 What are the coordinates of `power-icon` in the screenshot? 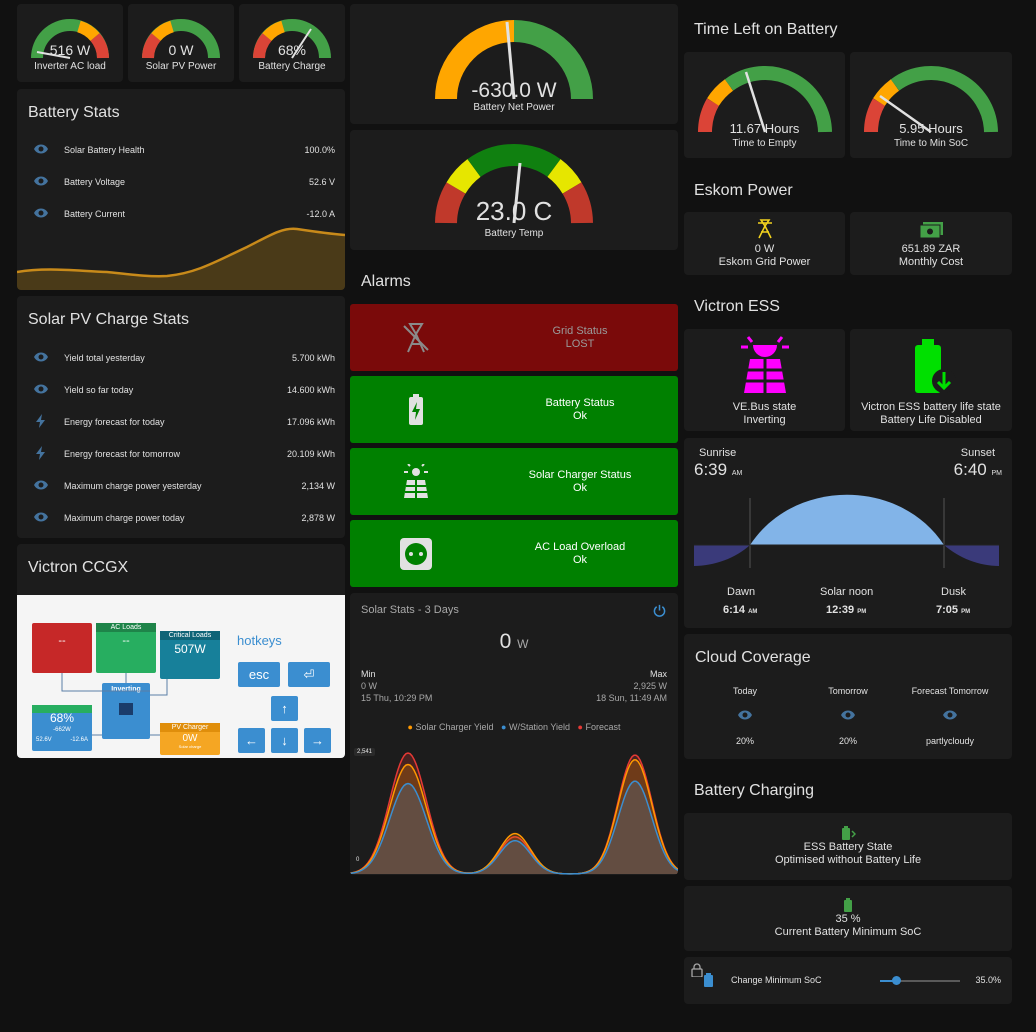 It's located at (659, 610).